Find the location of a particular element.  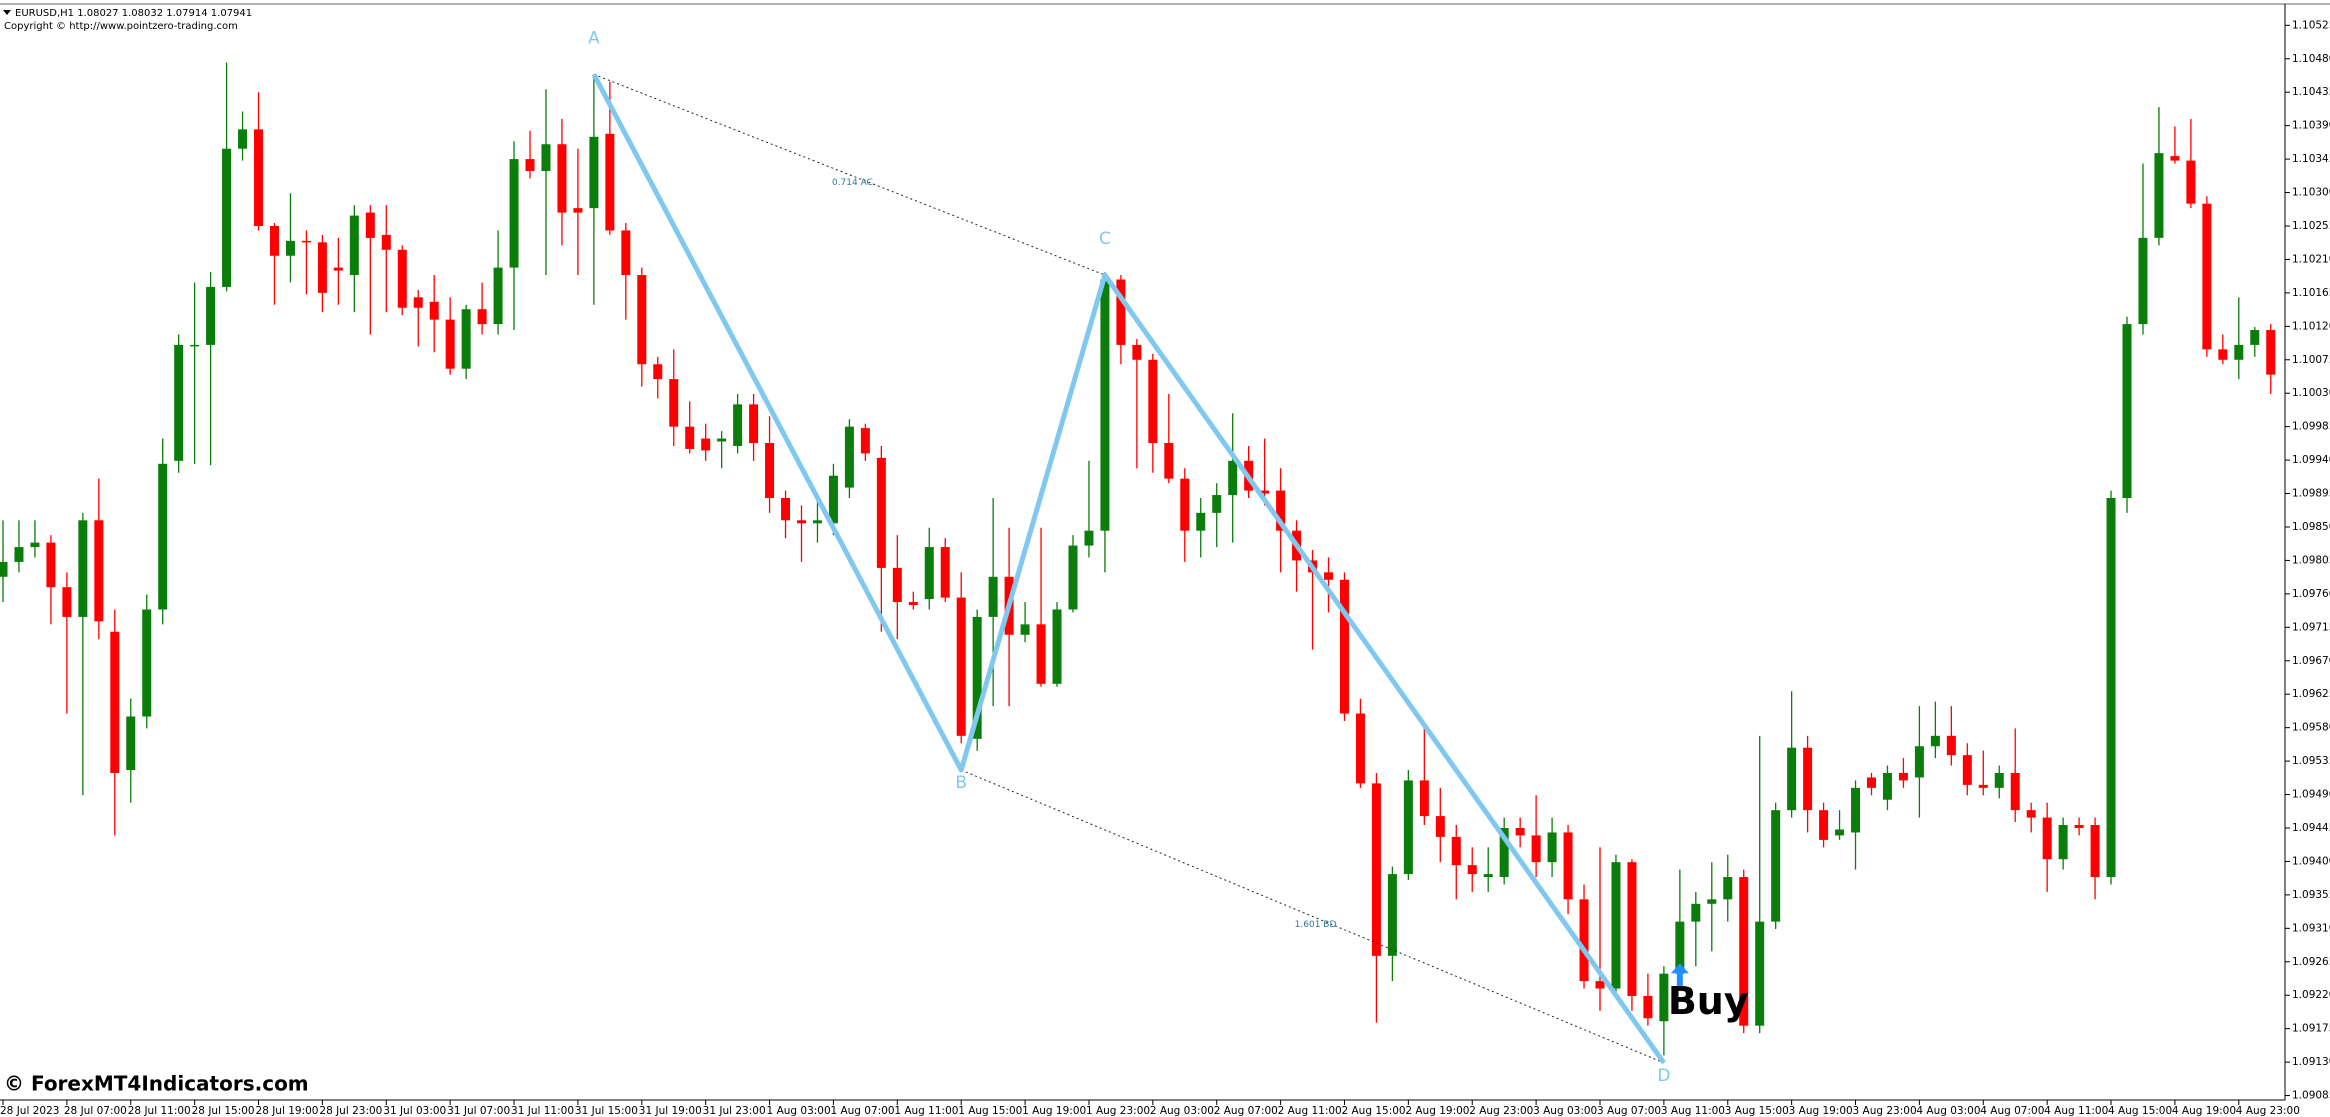

y-tick-label: 1.09085 is located at coordinates (2311, 1096).